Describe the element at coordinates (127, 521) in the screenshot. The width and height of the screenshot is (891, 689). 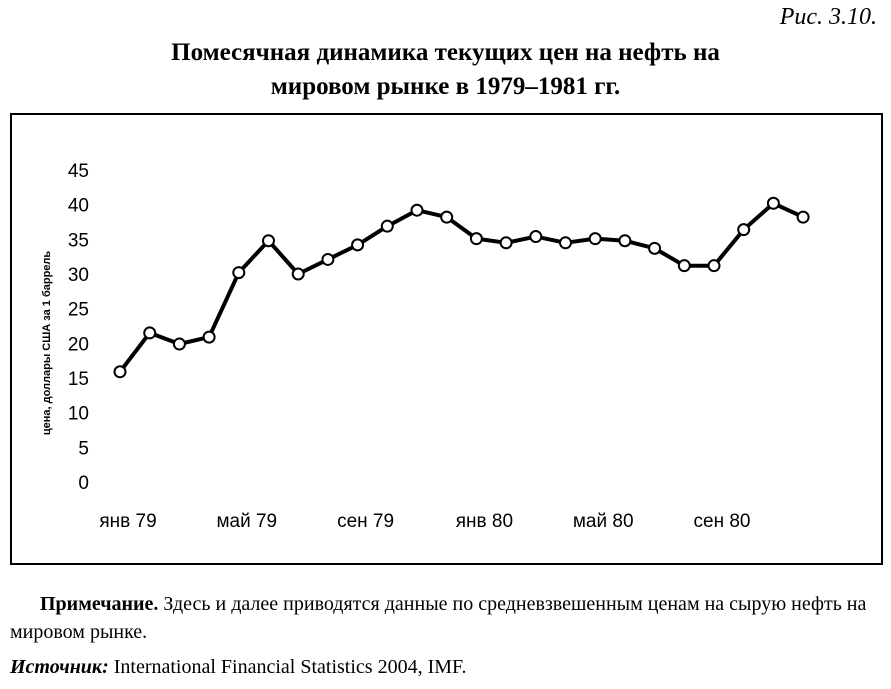
I see `x-tick-label: янв 79` at that location.